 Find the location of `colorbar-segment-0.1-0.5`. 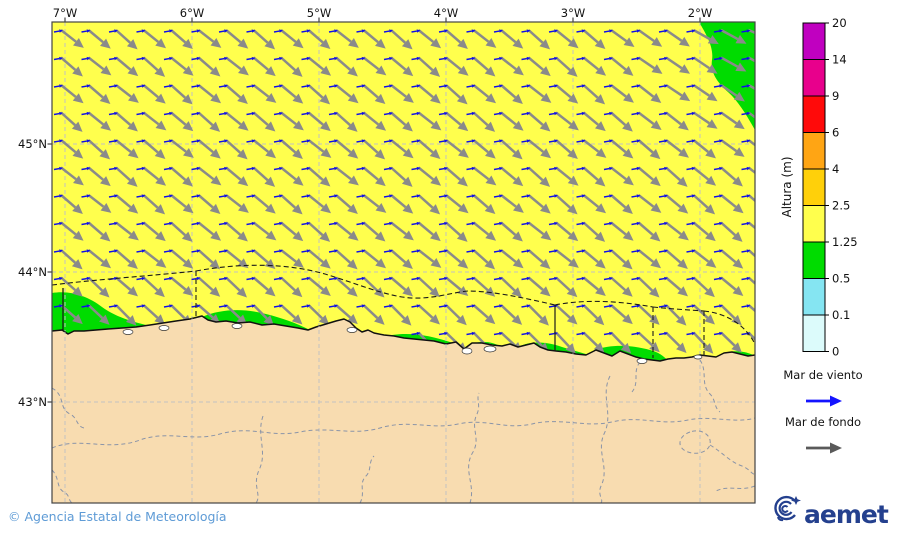

colorbar-segment-0.1-0.5 is located at coordinates (814, 297).